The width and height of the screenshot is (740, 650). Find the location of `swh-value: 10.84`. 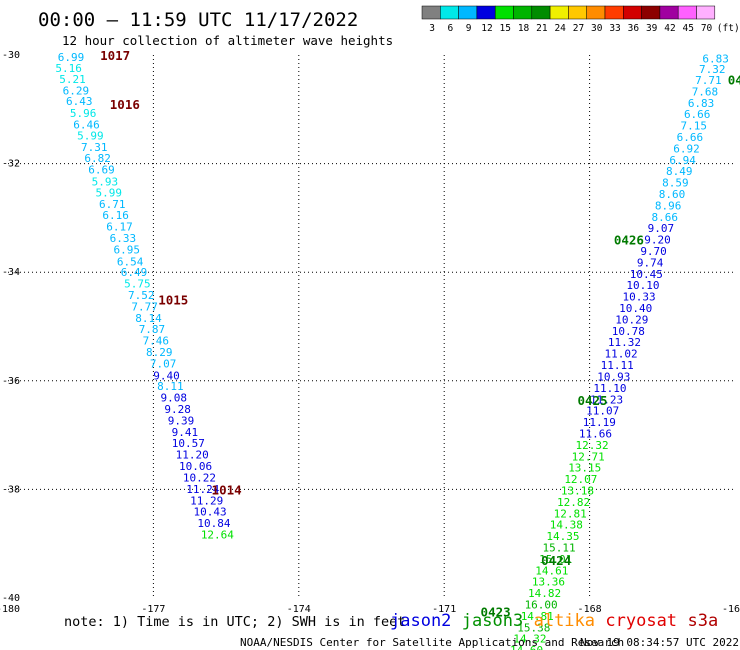

swh-value: 10.84 is located at coordinates (213, 523).